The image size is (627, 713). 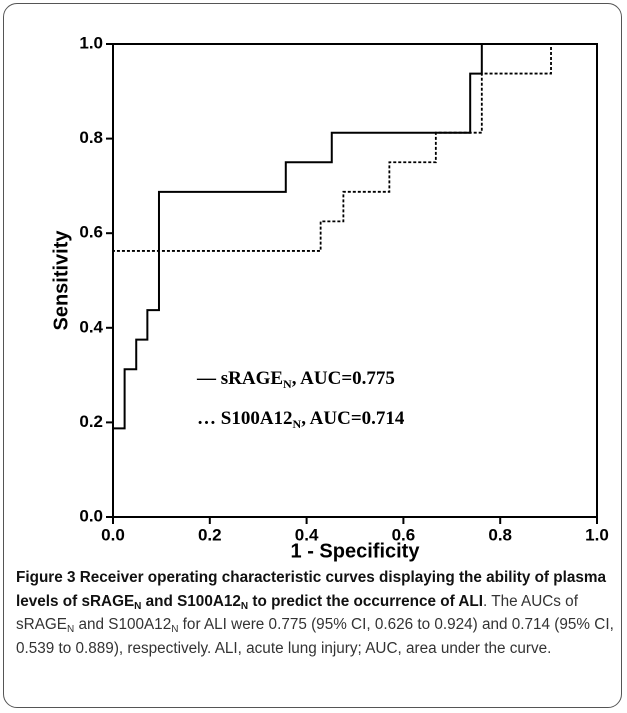 What do you see at coordinates (597, 534) in the screenshot?
I see `x-tick-label: 1.0` at bounding box center [597, 534].